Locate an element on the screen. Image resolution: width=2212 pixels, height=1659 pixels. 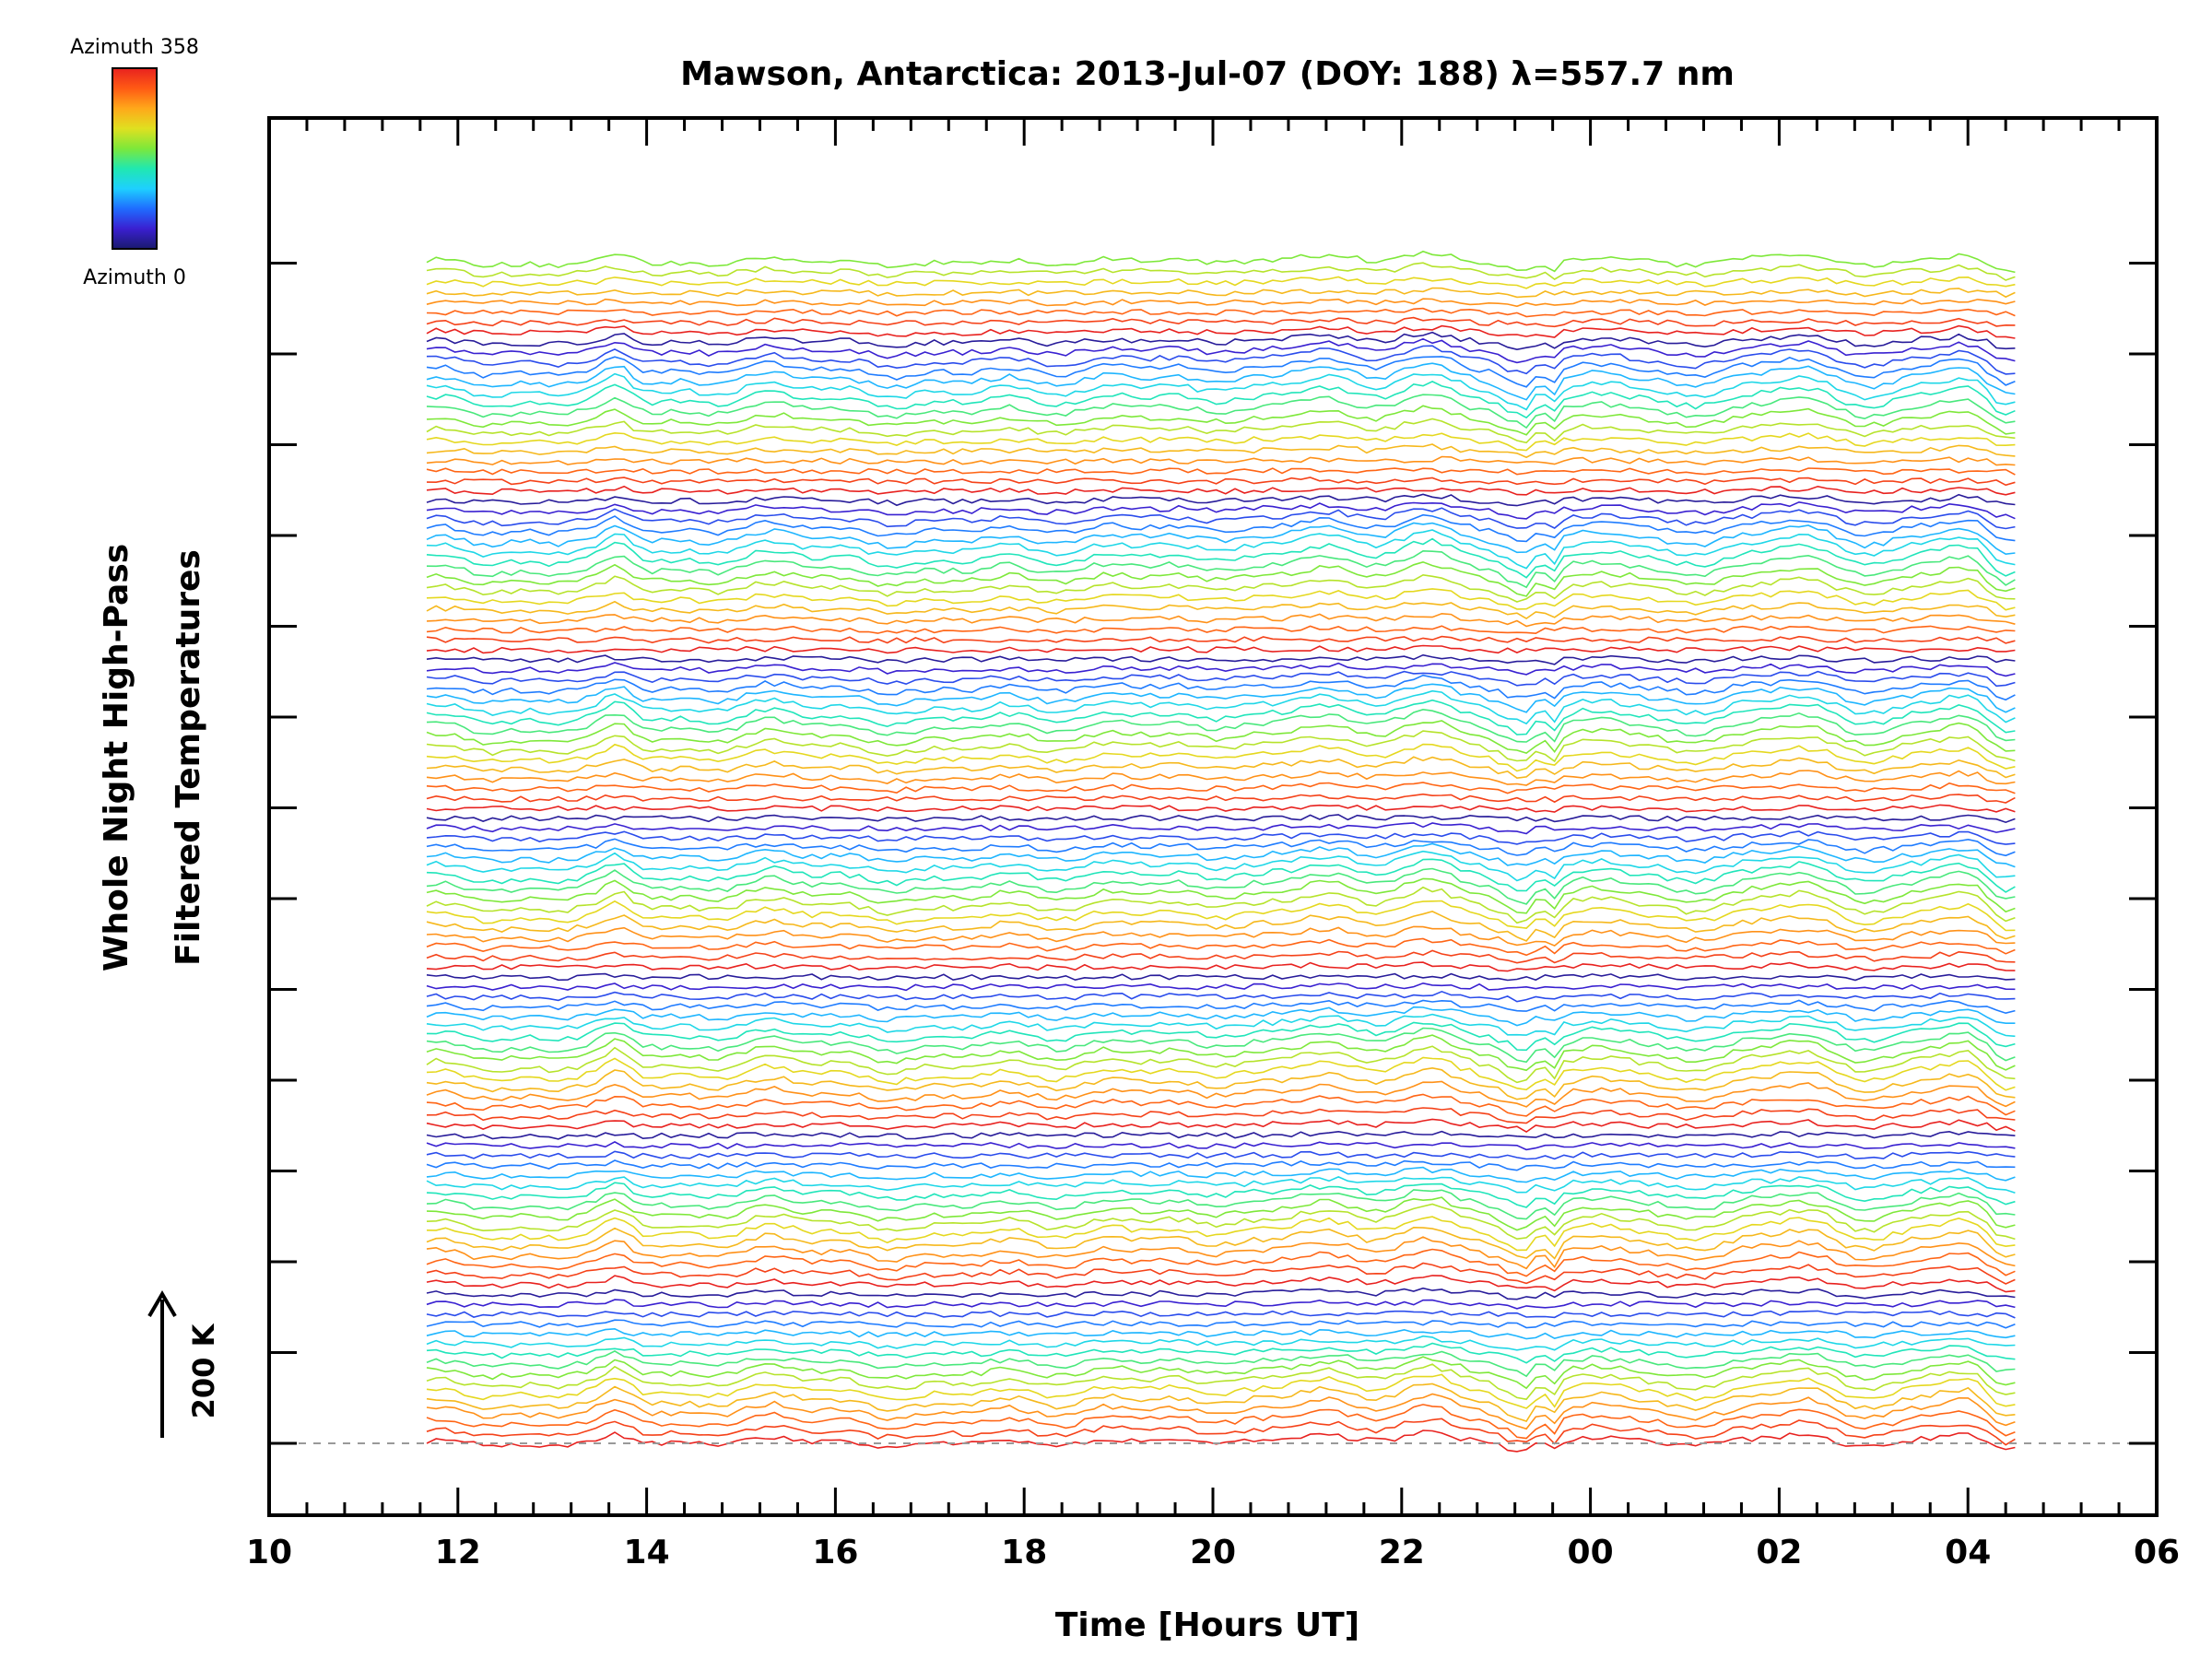
x-tick-label: 00 is located at coordinates (1591, 1552).